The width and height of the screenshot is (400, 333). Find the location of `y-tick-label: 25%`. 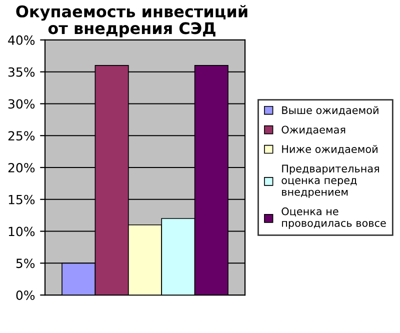

y-tick-label: 25% is located at coordinates (21, 136).